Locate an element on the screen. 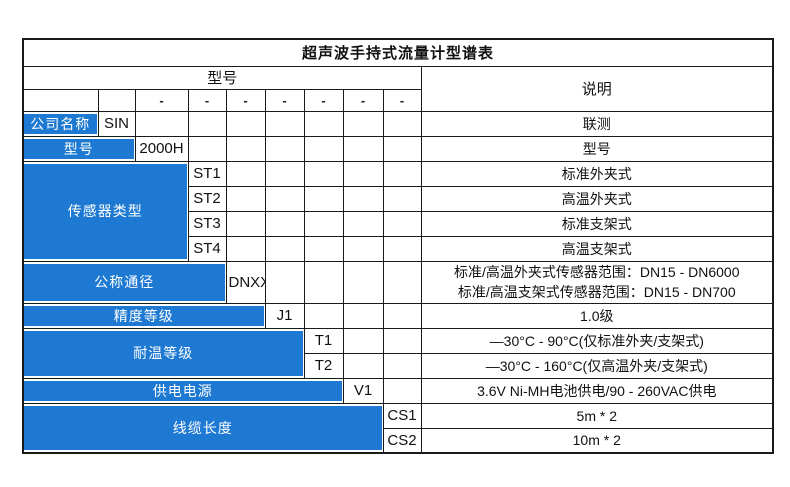 The image size is (790, 487). row-accuracy: 精度等级 J1 1.0级 is located at coordinates (398, 315).